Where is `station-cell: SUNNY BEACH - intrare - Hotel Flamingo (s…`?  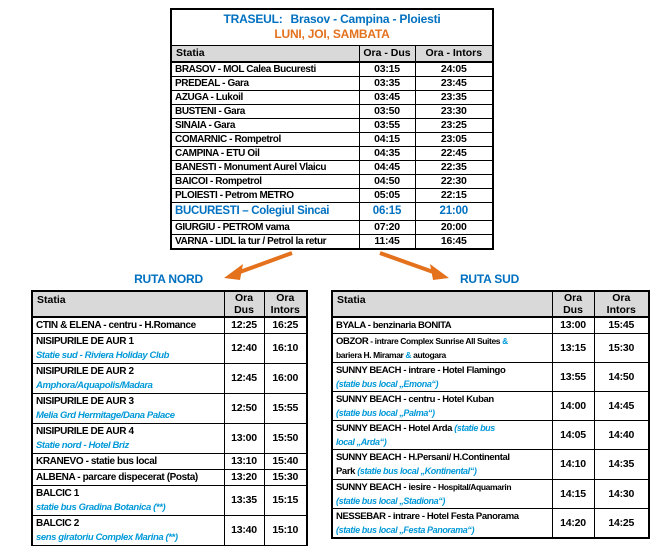
station-cell: SUNNY BEACH - intrare - Hotel Flamingo (s… is located at coordinates (442, 376).